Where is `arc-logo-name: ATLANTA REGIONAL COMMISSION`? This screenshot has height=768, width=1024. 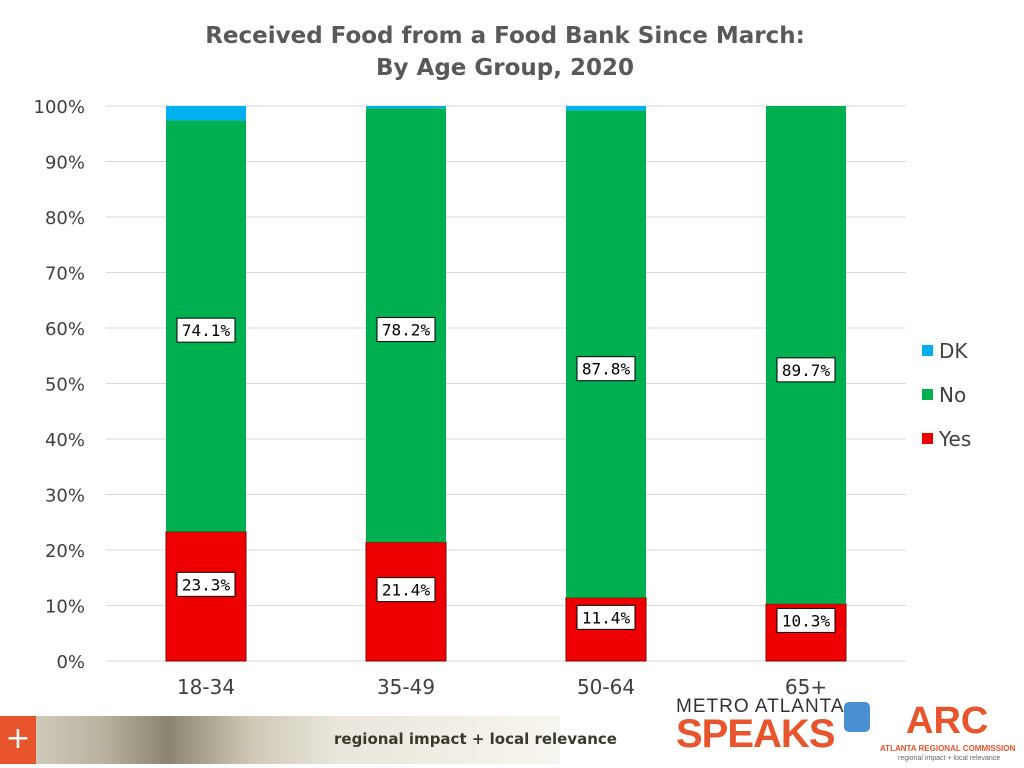 arc-logo-name: ATLANTA REGIONAL COMMISSION is located at coordinates (948, 748).